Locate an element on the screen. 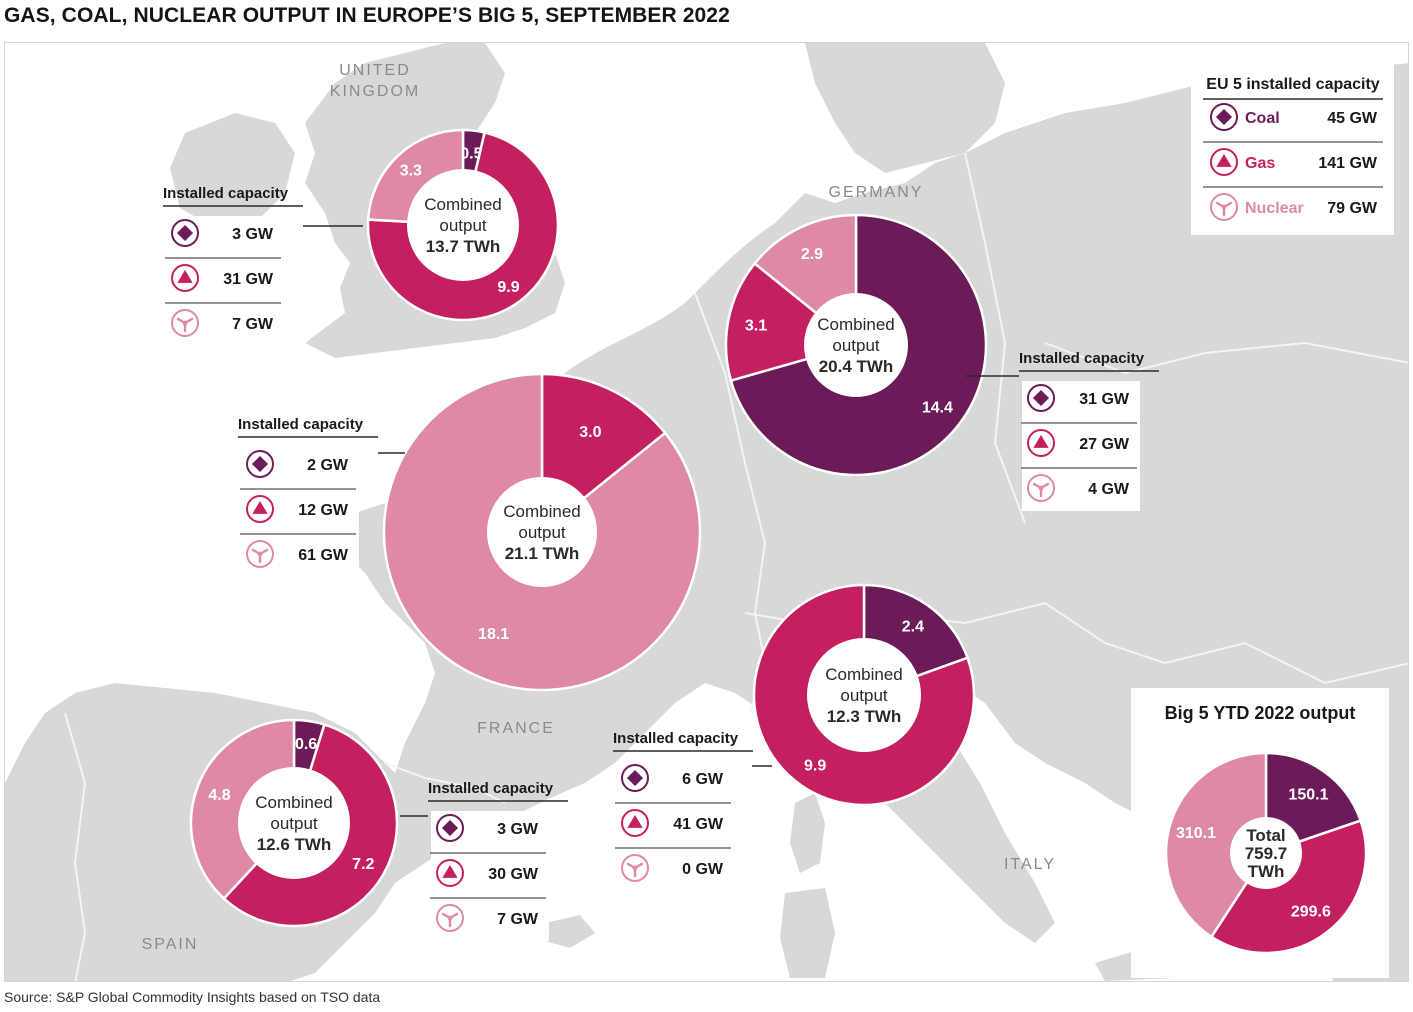 The width and height of the screenshot is (1413, 1012). legend-label-nuclear: Nuclear is located at coordinates (1274, 208).